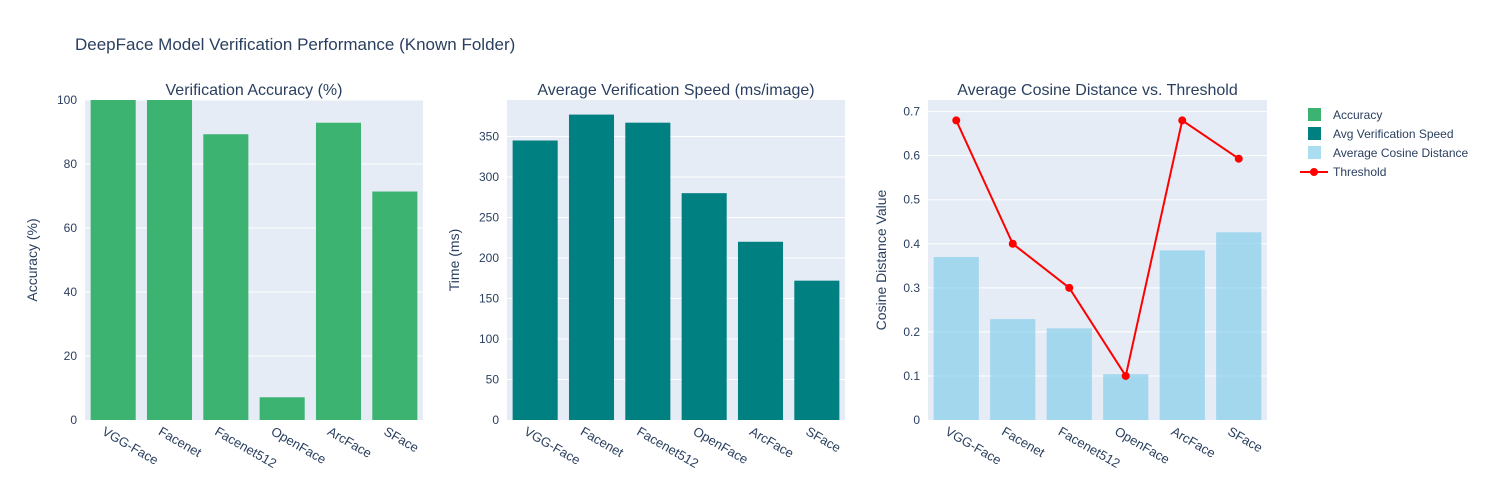 Image resolution: width=1500 pixels, height=500 pixels. I want to click on legend-item: Threshold, so click(1343, 172).